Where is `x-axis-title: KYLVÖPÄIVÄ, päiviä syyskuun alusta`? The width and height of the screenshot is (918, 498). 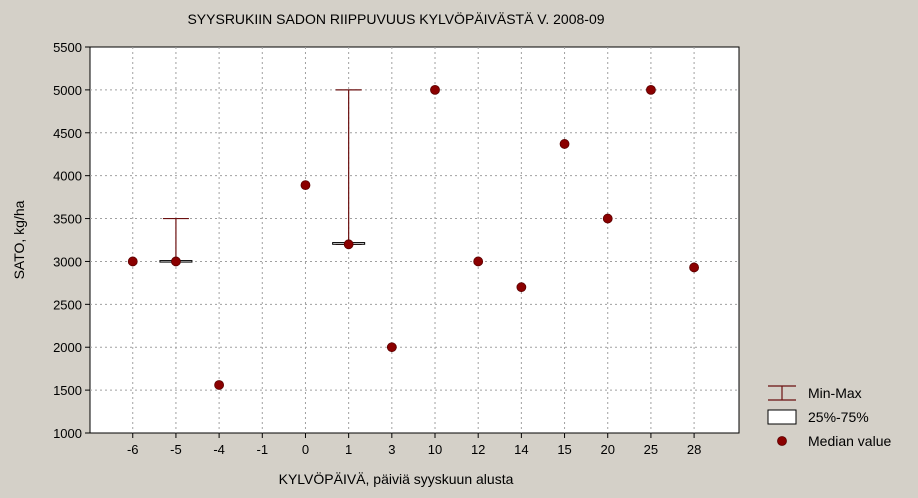 x-axis-title: KYLVÖPÄIVÄ, päiviä syyskuun alusta is located at coordinates (396, 478).